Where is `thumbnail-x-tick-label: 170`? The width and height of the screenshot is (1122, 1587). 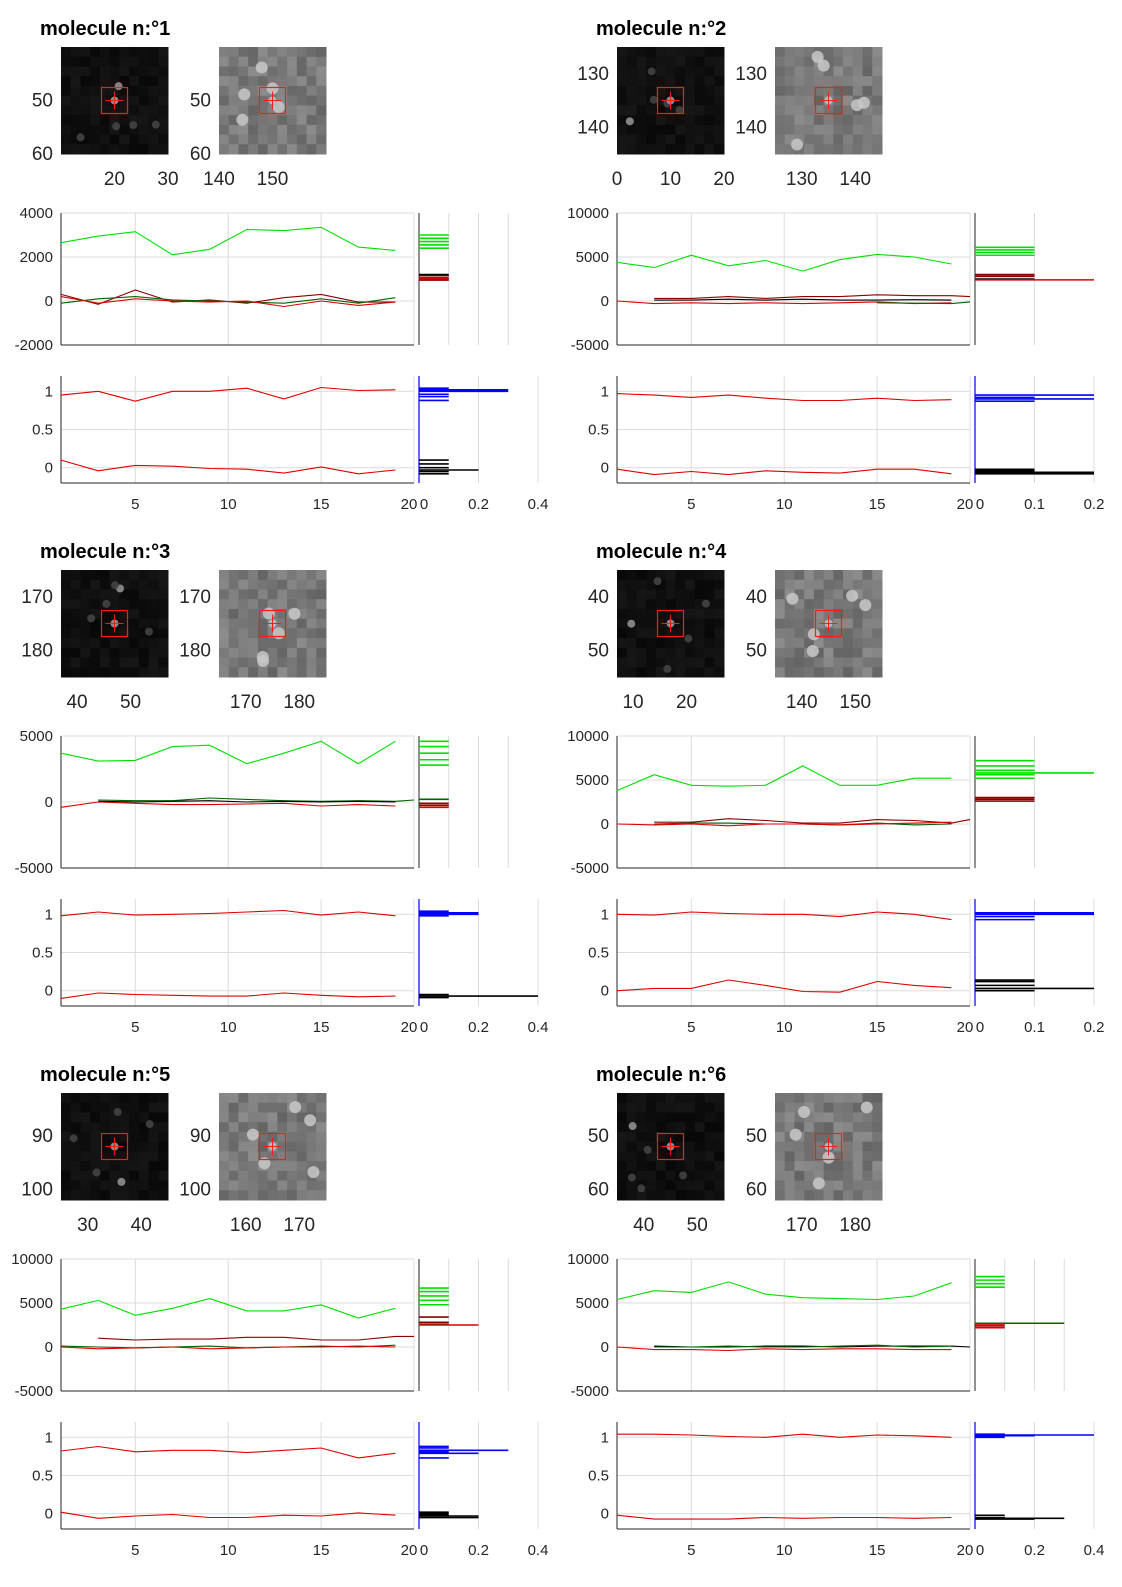
thumbnail-x-tick-label: 170 is located at coordinates (802, 1225).